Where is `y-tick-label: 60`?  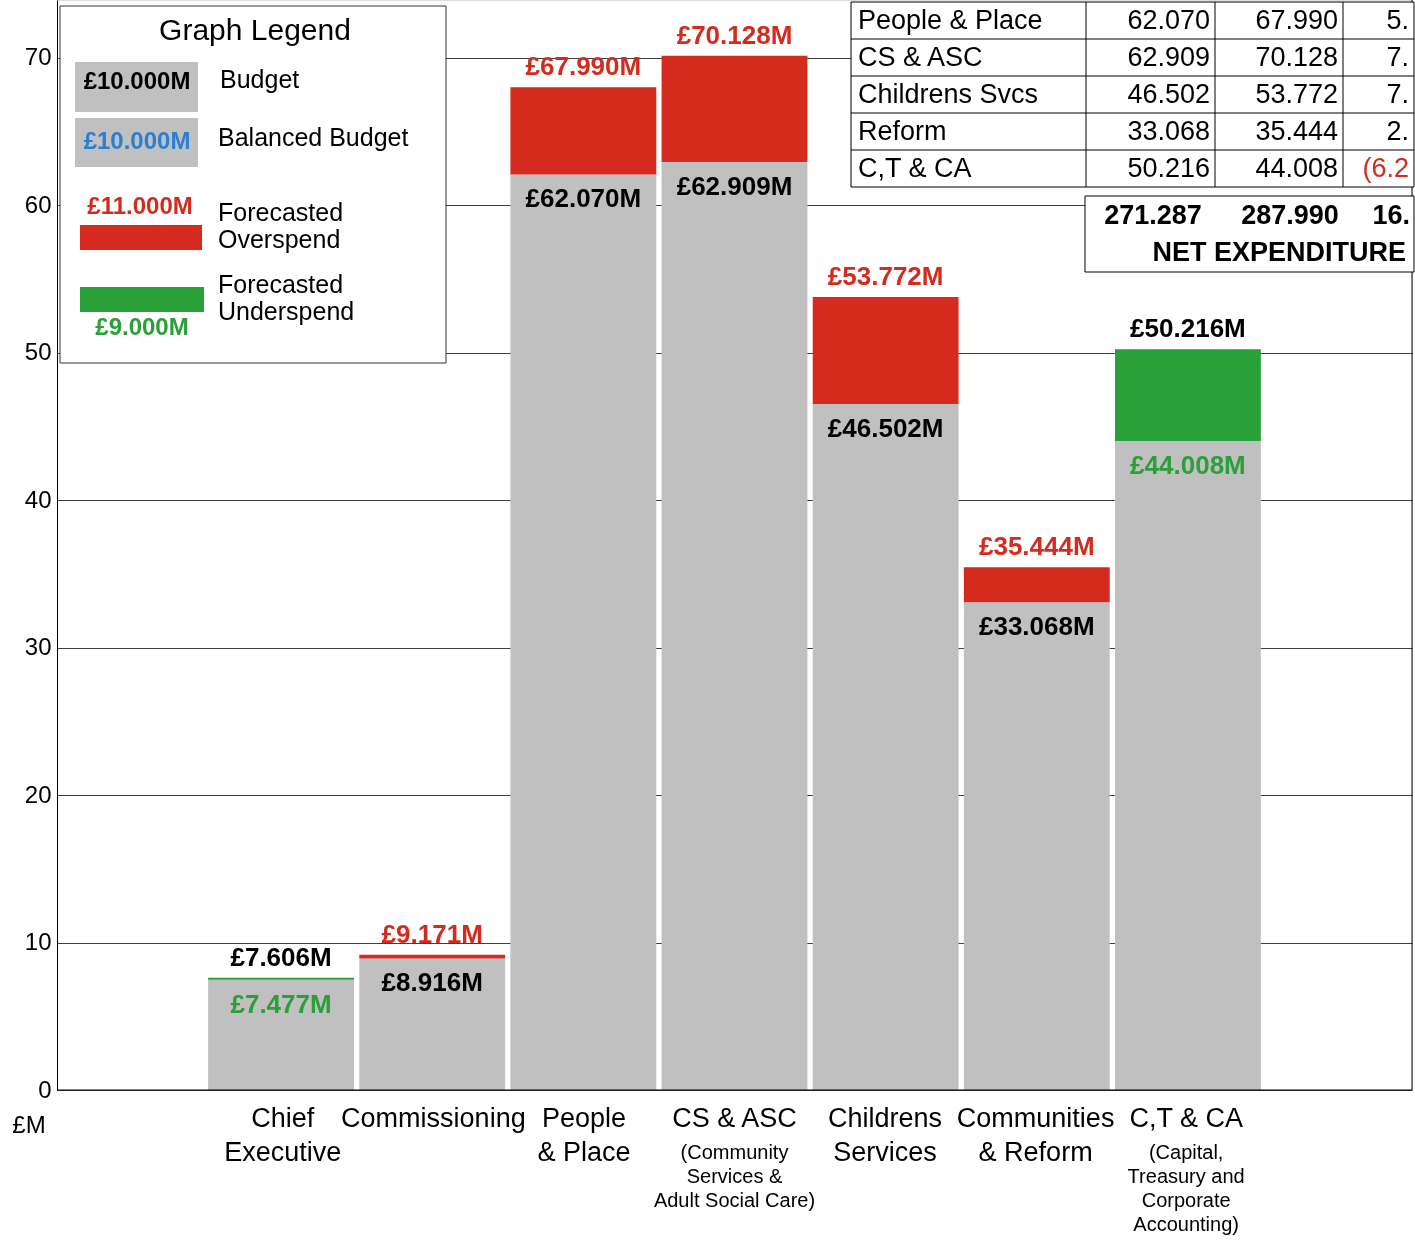 y-tick-label: 60 is located at coordinates (38, 204).